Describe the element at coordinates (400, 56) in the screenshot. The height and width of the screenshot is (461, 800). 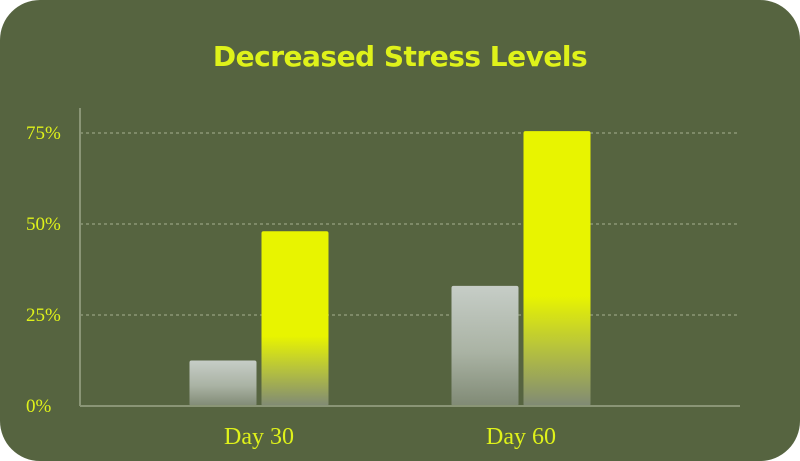
I see `chart-title: Decreased Stress Levels` at that location.